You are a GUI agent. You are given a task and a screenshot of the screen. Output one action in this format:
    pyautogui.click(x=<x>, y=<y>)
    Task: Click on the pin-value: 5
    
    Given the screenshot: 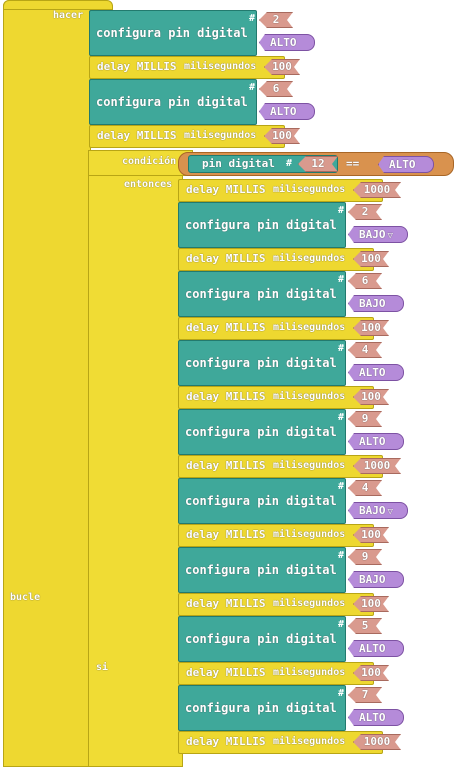 What is the action you would take?
    pyautogui.click(x=365, y=626)
    